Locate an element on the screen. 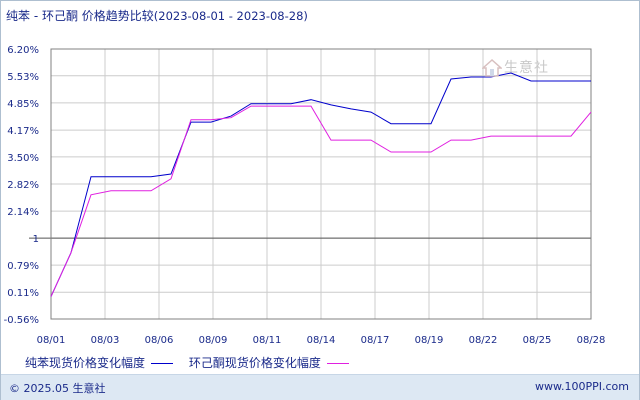 Image resolution: width=640 pixels, height=400 pixels. watermark: 生意社 is located at coordinates (529, 68).